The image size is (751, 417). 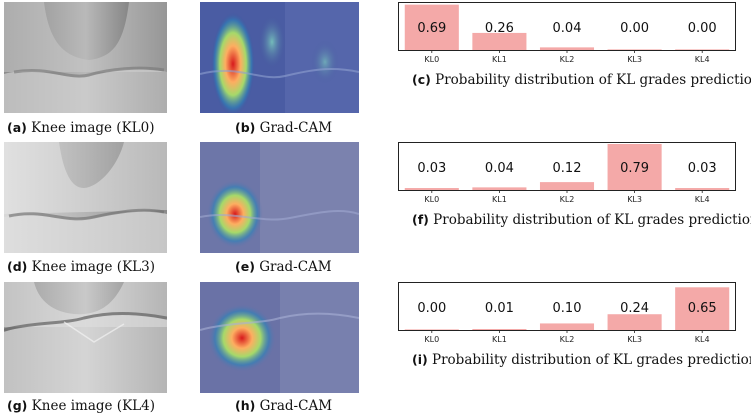 I want to click on bar-chart-svg: 0.00 KL0 0.01 KL1 0.10 KL2 0.24 KL3 0.65 KL4, so click(x=567, y=313).